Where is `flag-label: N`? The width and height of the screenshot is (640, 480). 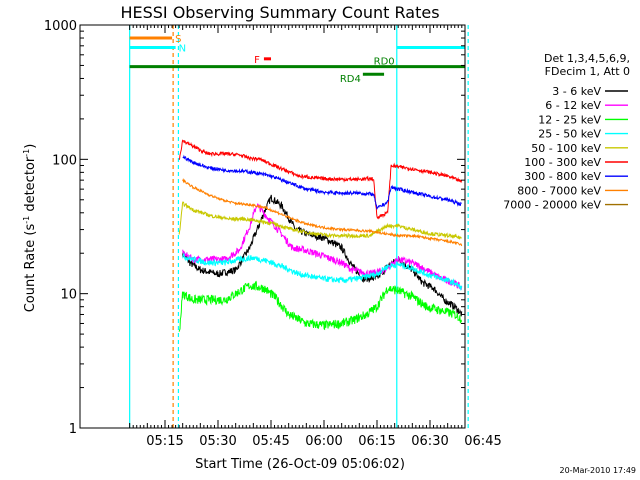
flag-label: N is located at coordinates (182, 48).